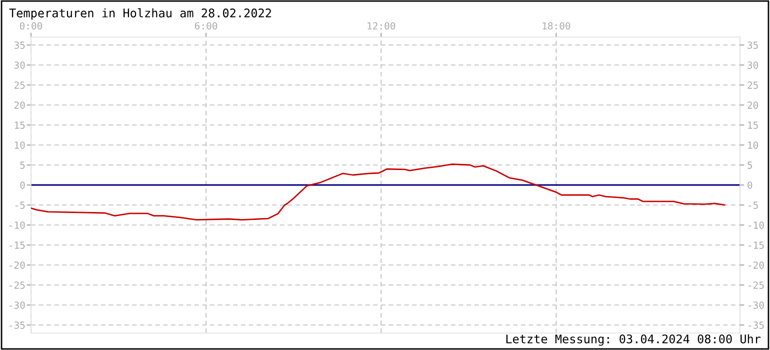 Image resolution: width=770 pixels, height=350 pixels. I want to click on y2-tick-label: 35, so click(753, 45).